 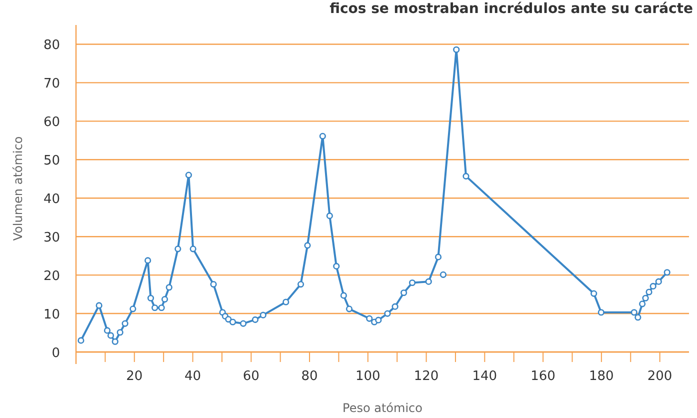 What do you see at coordinates (51, 122) in the screenshot?
I see `y-tick-label: 60` at bounding box center [51, 122].